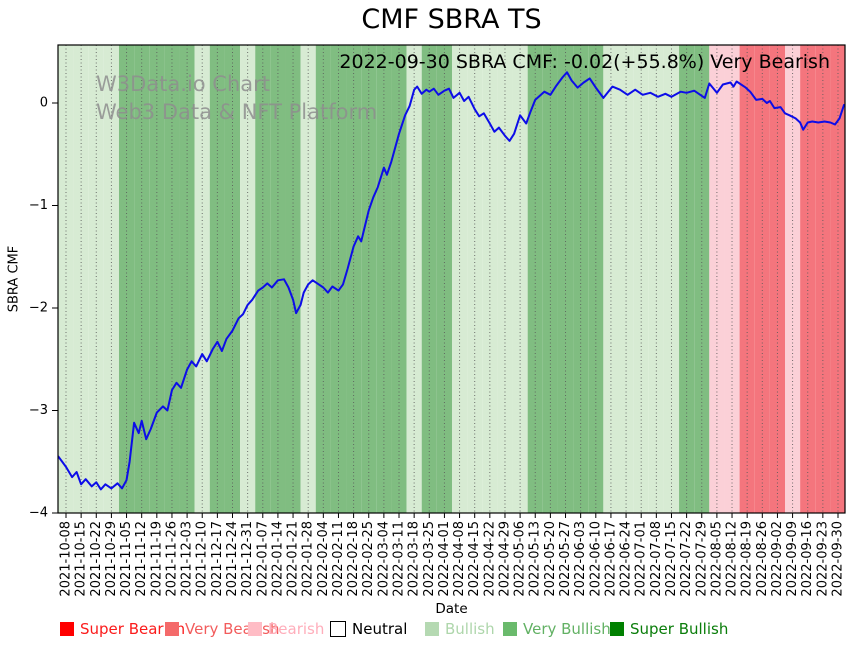 The image size is (851, 646). I want to click on x-tick-label: 2022-07-22, so click(686, 559).